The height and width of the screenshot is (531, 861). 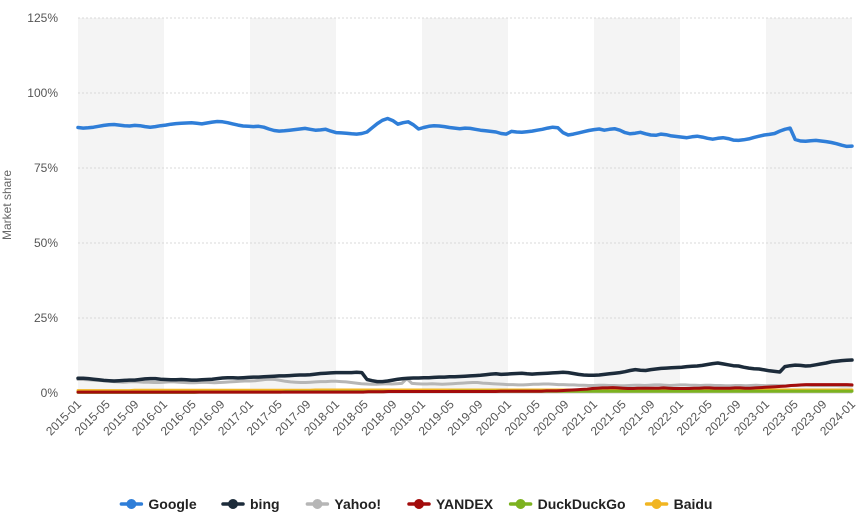 What do you see at coordinates (42, 205) in the screenshot?
I see `y-axis-ticks: 0% 25% 50% 75% 100% 125%` at bounding box center [42, 205].